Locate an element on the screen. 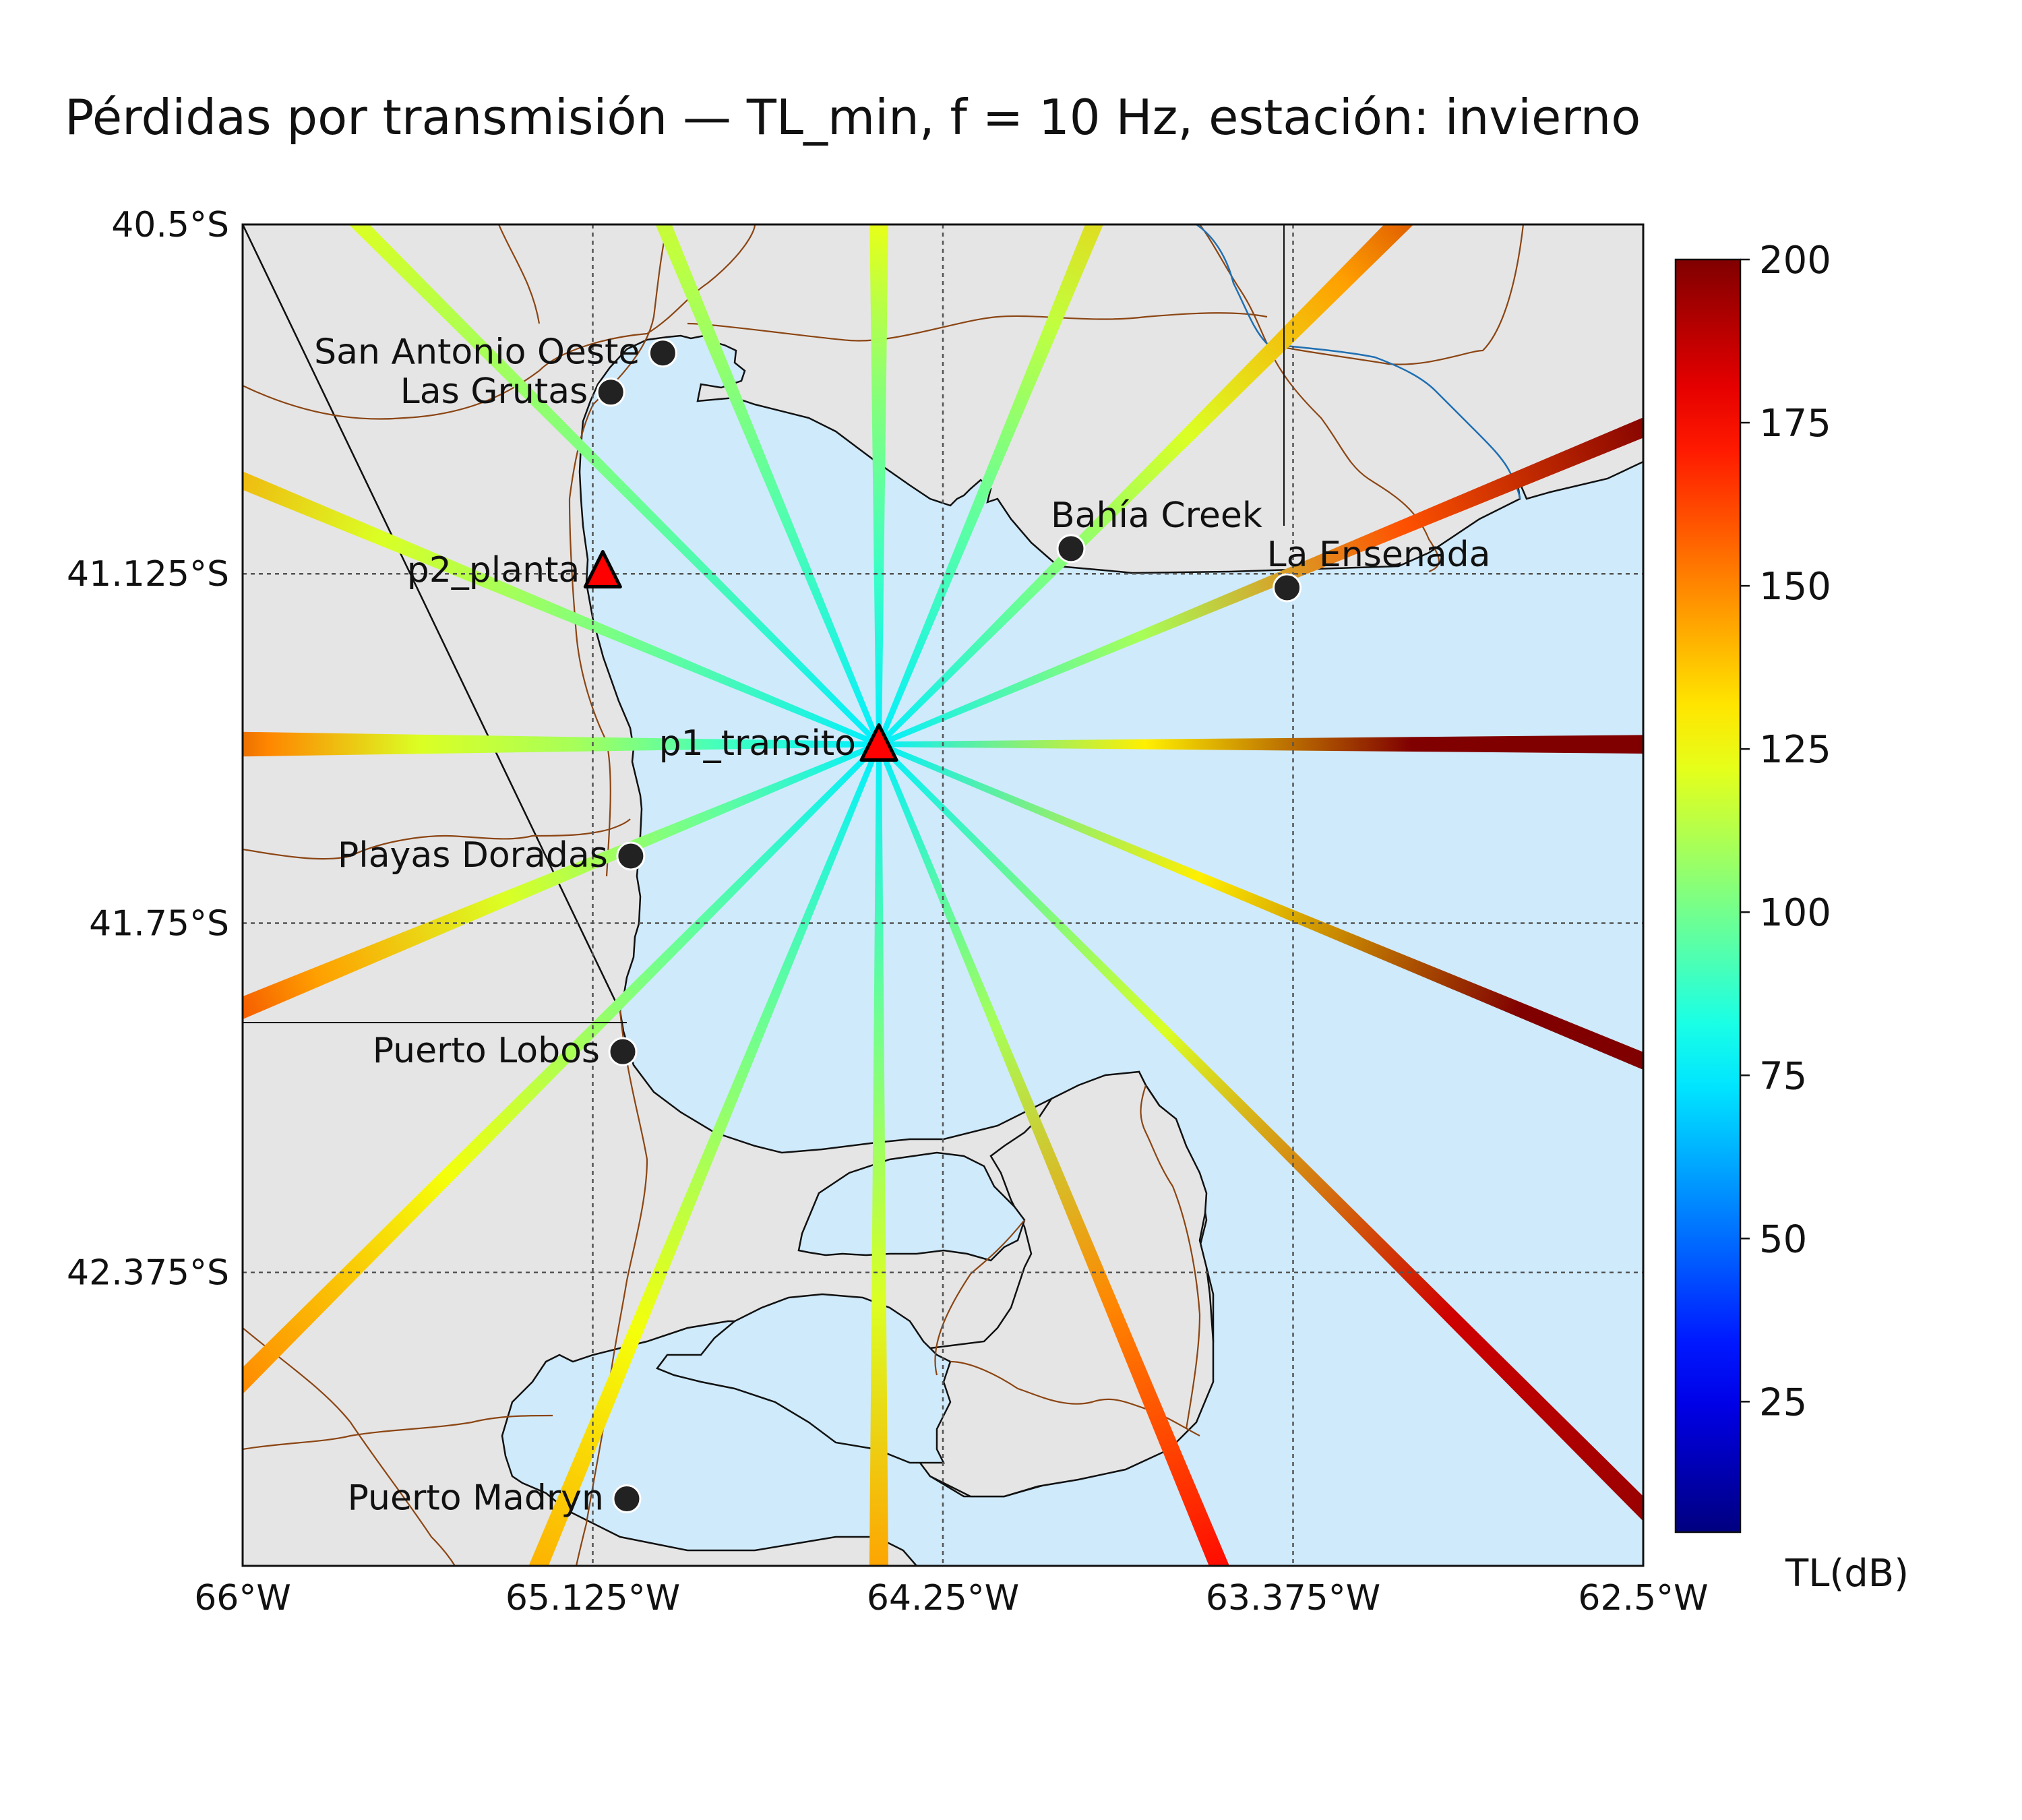 The height and width of the screenshot is (1820, 2022). colorbar: 25 50 75 100 125 150 175 200 TL(dB) is located at coordinates (1792, 917).